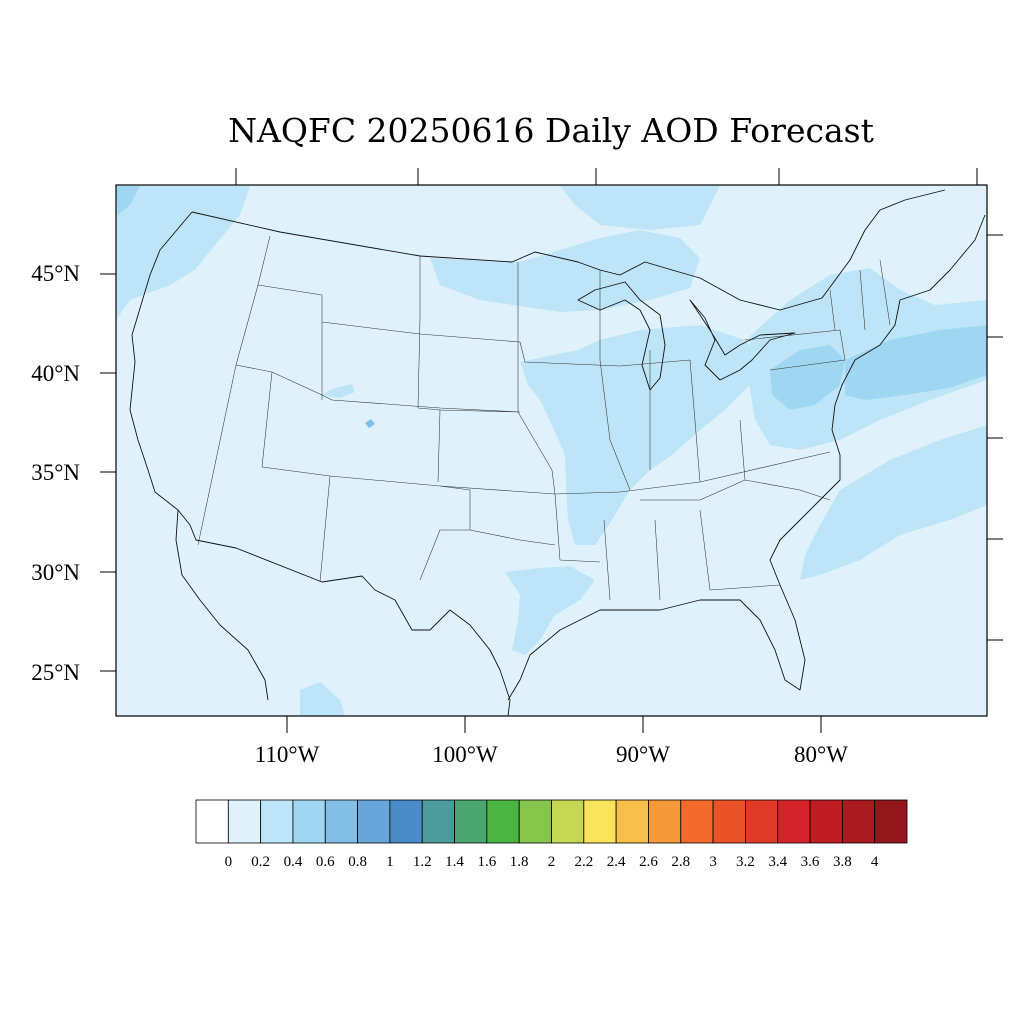  Describe the element at coordinates (552, 862) in the screenshot. I see `colorbar-label-10: 2` at that location.